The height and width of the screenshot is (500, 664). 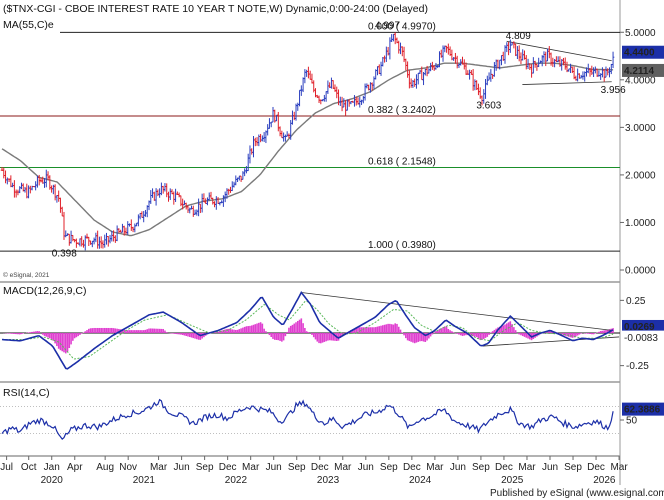 What do you see at coordinates (328, 480) in the screenshot?
I see `x-year-label: 2023` at bounding box center [328, 480].